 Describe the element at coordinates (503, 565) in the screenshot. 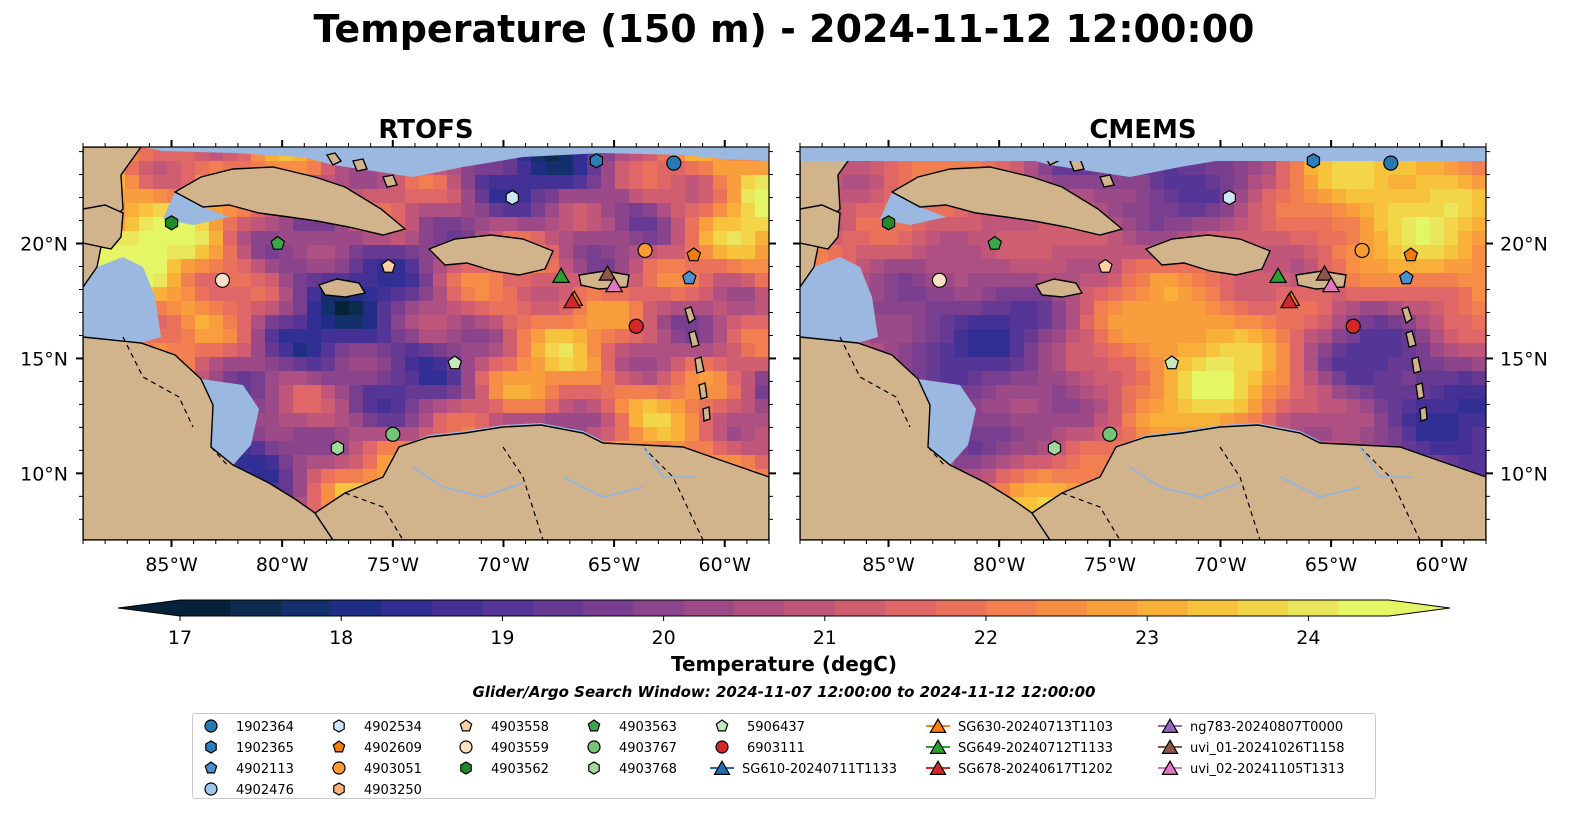

I see `x-tick-label: 70°W` at that location.